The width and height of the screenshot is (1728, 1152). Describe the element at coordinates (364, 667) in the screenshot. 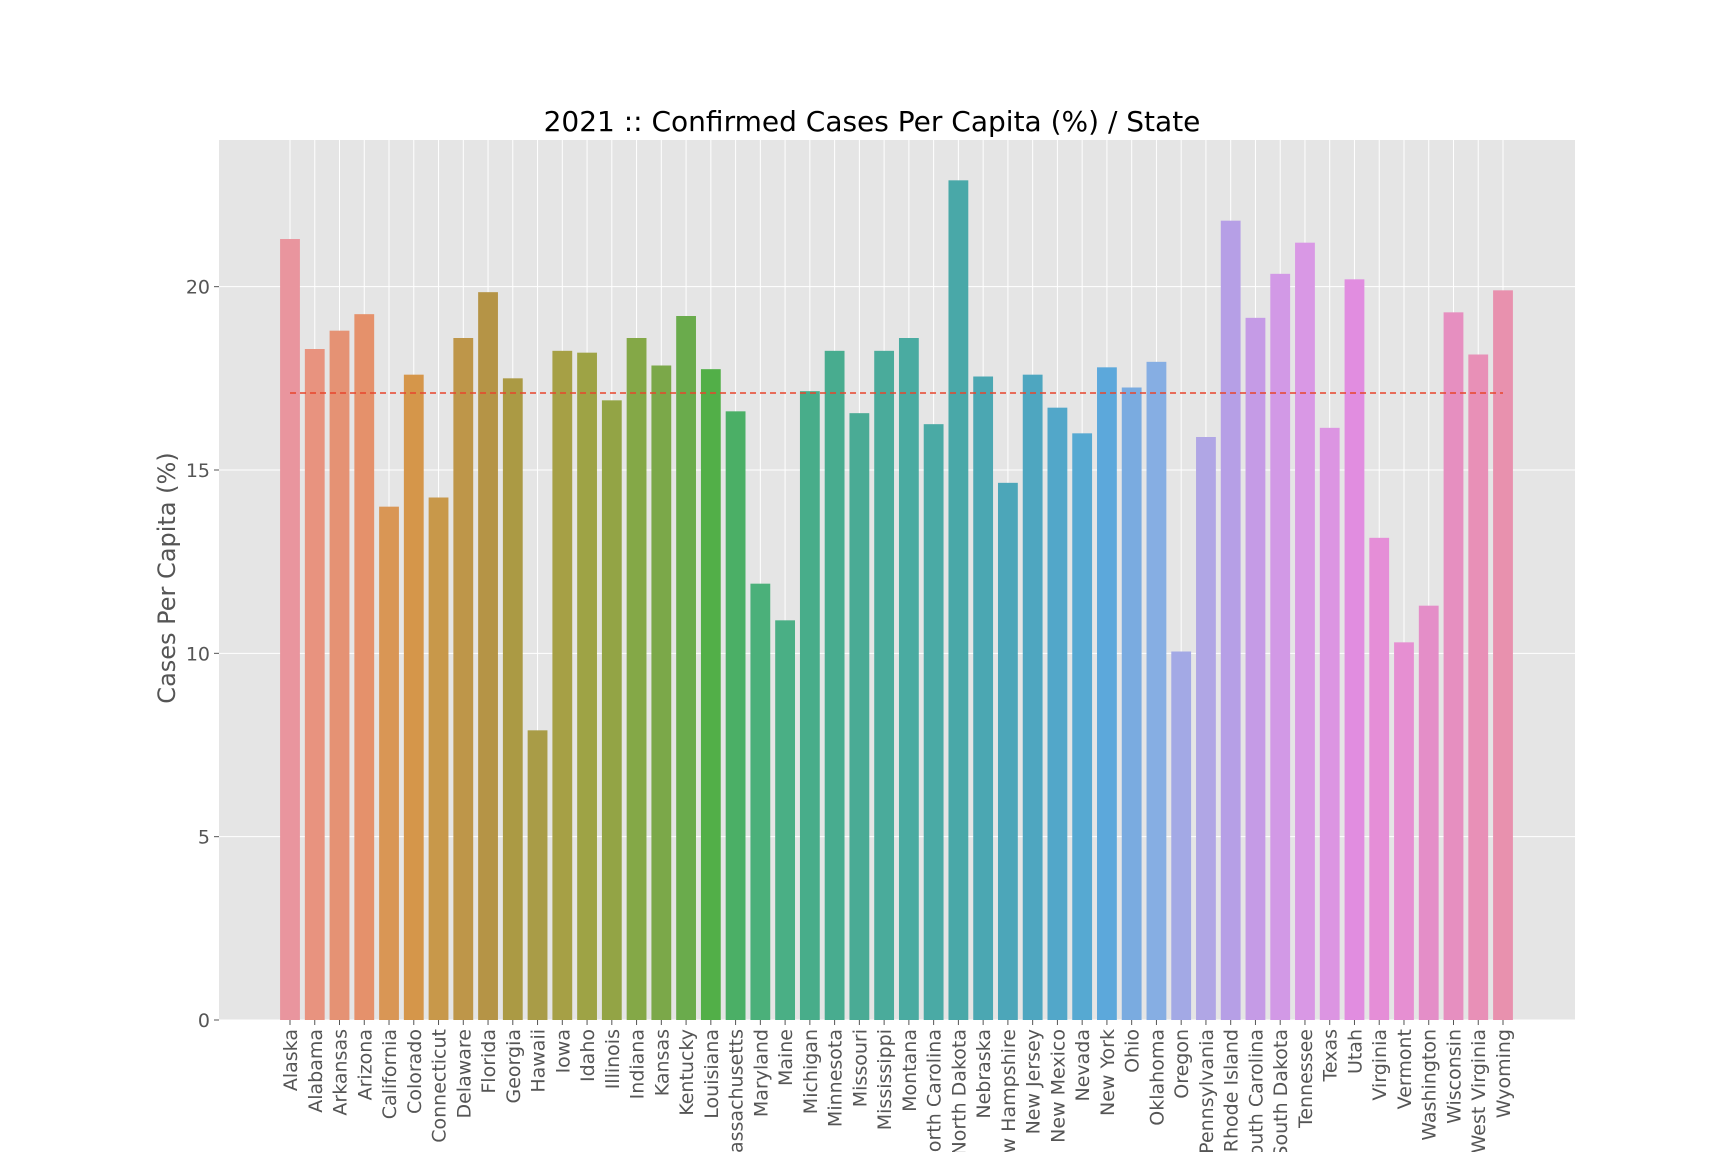

I see `bar-arizona` at that location.